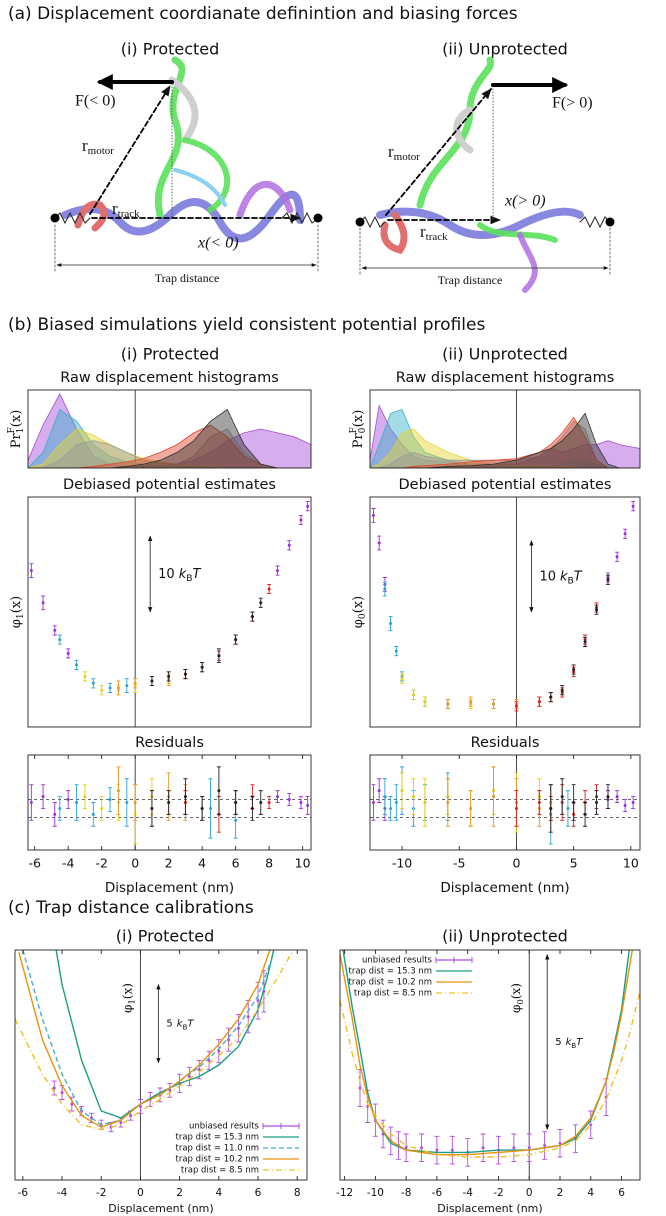  What do you see at coordinates (224, 1127) in the screenshot?
I see `legend-label: unbiased results` at bounding box center [224, 1127].